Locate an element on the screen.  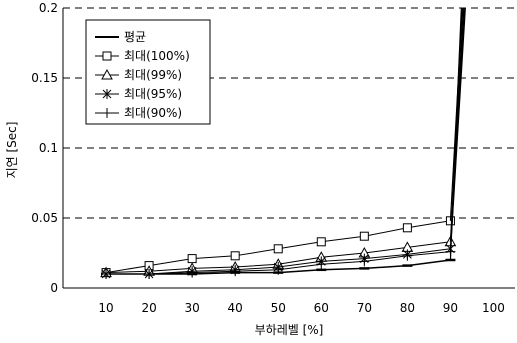
x-tick-label-3: 40 is located at coordinates (235, 308).